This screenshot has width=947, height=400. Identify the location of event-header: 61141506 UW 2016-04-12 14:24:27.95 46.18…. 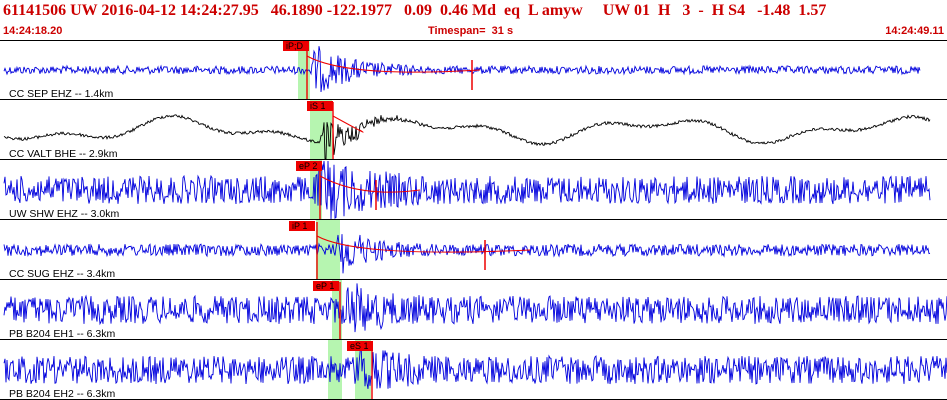
(473, 20).